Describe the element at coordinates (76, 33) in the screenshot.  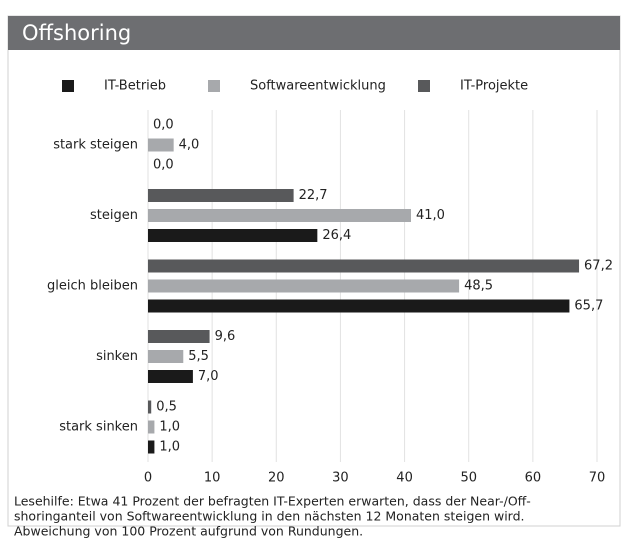
I see `chart-title: Offshoring` at that location.